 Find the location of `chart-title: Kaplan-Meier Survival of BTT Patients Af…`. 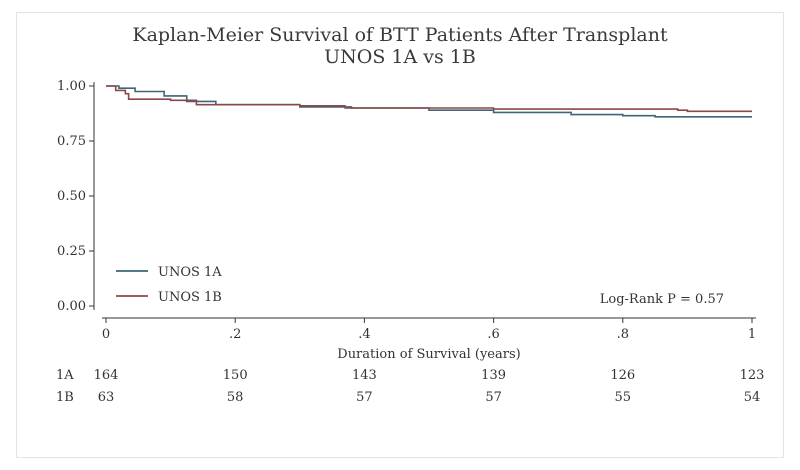

chart-title: Kaplan-Meier Survival of BTT Patients Af… is located at coordinates (400, 35).